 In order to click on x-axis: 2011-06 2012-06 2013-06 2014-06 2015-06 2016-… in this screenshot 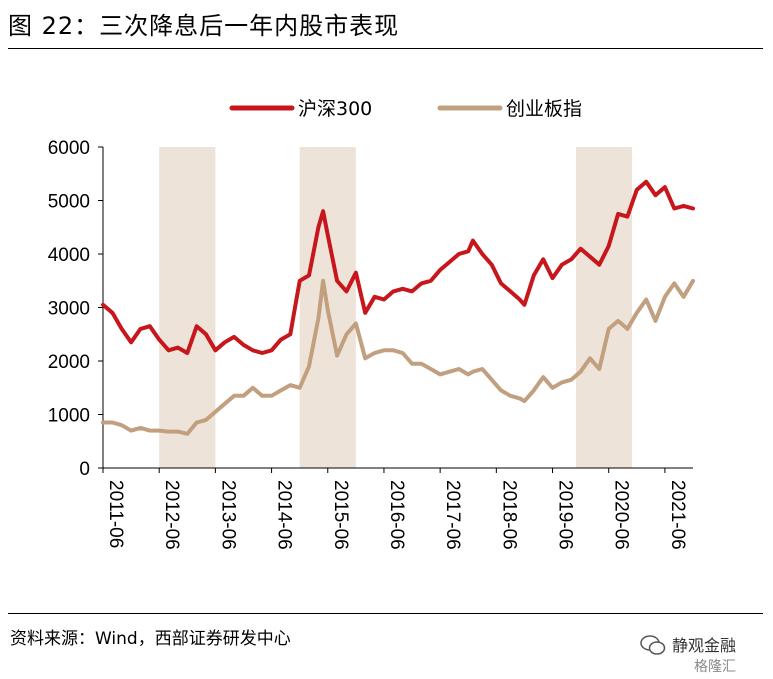, I will do `click(397, 508)`.